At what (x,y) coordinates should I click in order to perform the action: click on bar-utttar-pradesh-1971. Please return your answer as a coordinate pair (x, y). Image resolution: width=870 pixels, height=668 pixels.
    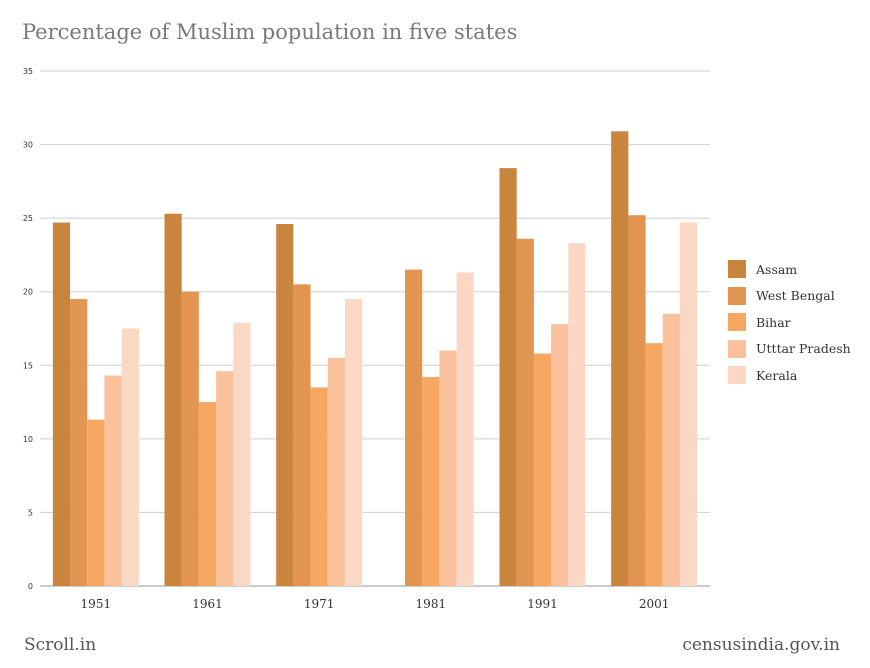
    Looking at the image, I should click on (336, 471).